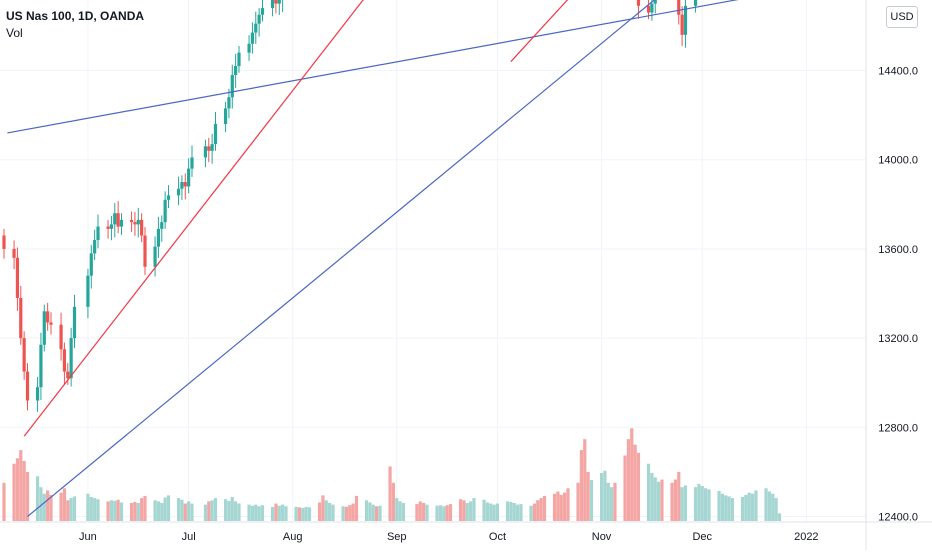 The image size is (932, 555). What do you see at coordinates (449, 537) in the screenshot?
I see `time-axis: Jun Jul Aug Sep Oct Nov Dec 2022` at bounding box center [449, 537].